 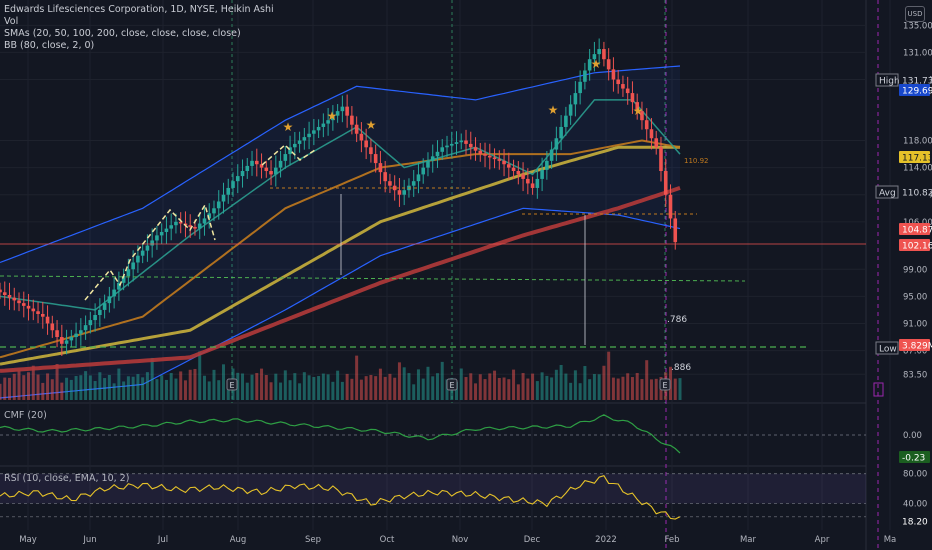 What do you see at coordinates (387, 540) in the screenshot?
I see `x-tick-label: Oct` at bounding box center [387, 540].